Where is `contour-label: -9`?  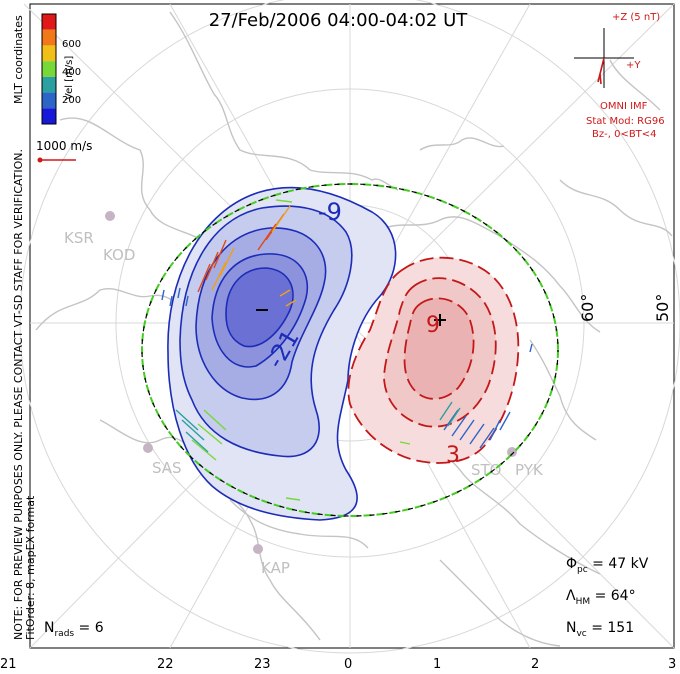
contour-label: -9 is located at coordinates (330, 212).